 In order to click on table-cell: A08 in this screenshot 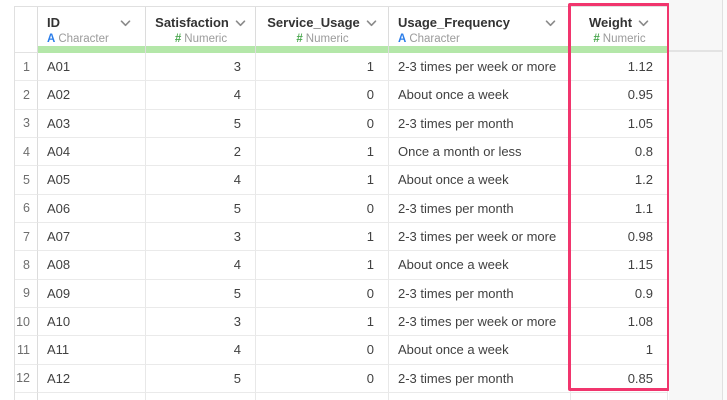, I will do `click(92, 265)`.